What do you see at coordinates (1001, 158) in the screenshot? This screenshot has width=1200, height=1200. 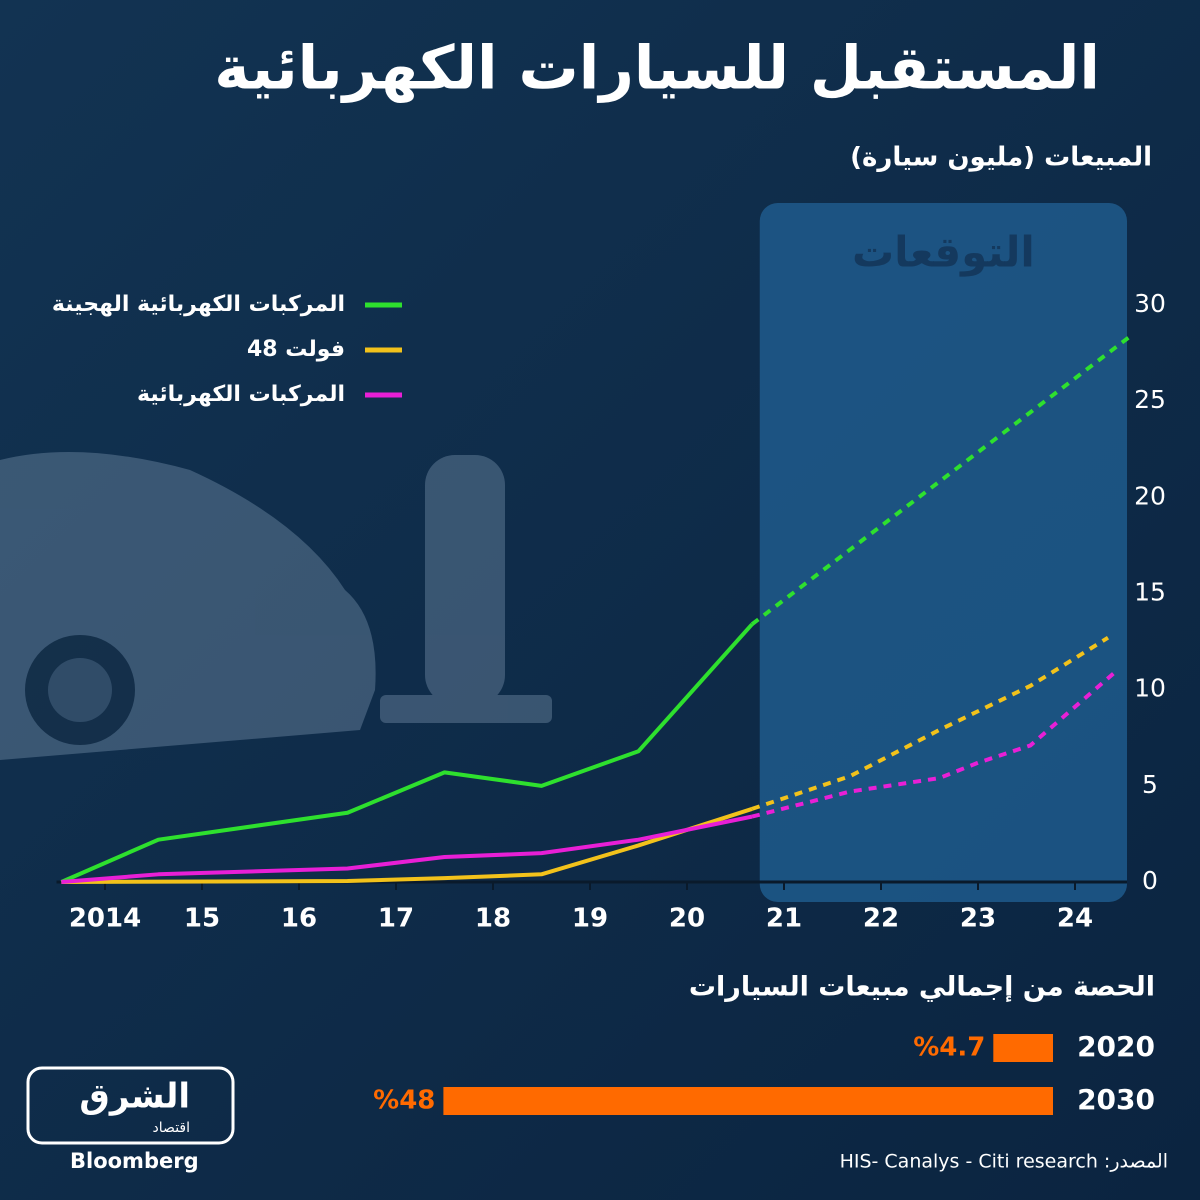 I see `y-axis-label: المبيعات (مليون سيارة)` at bounding box center [1001, 158].